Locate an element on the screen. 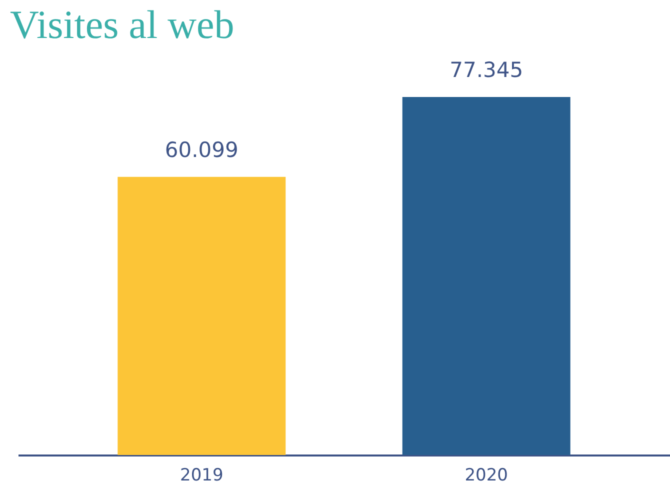  chart-title: Visites al web is located at coordinates (122, 24).